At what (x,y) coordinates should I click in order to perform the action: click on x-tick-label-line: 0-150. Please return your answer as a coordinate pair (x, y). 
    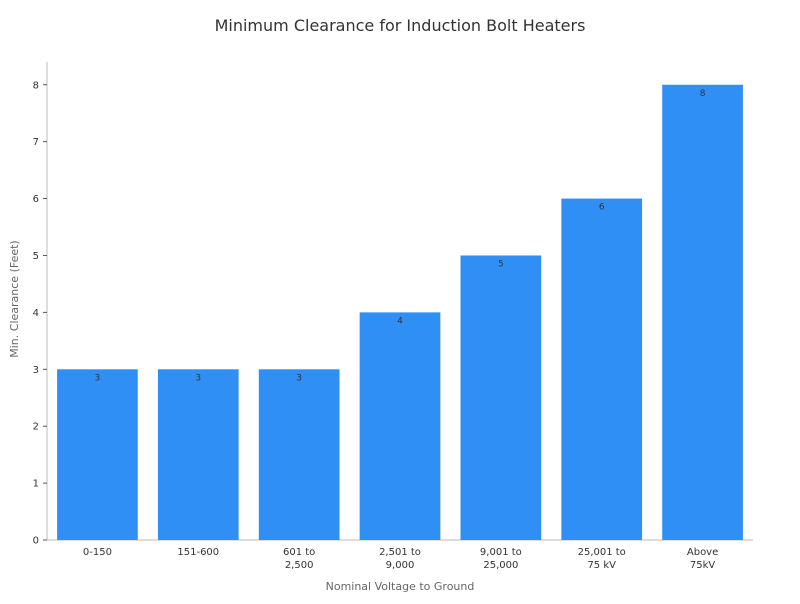
    Looking at the image, I should click on (97, 552).